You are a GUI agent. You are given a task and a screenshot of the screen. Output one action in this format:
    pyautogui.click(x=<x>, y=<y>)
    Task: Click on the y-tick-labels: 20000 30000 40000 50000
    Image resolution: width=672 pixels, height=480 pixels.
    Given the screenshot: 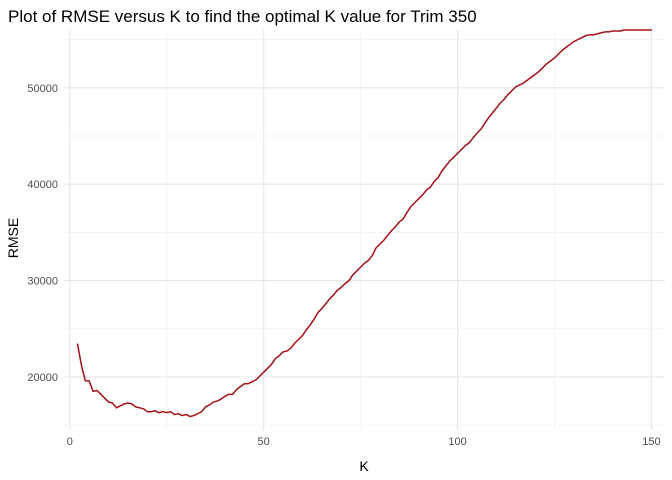 What is the action you would take?
    pyautogui.click(x=42, y=233)
    